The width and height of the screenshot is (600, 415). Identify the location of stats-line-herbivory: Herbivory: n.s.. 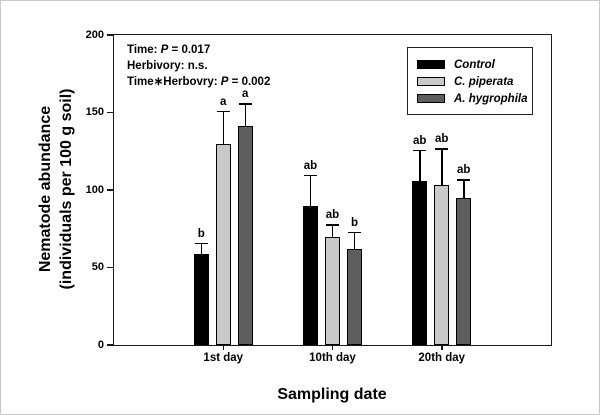
(198, 66).